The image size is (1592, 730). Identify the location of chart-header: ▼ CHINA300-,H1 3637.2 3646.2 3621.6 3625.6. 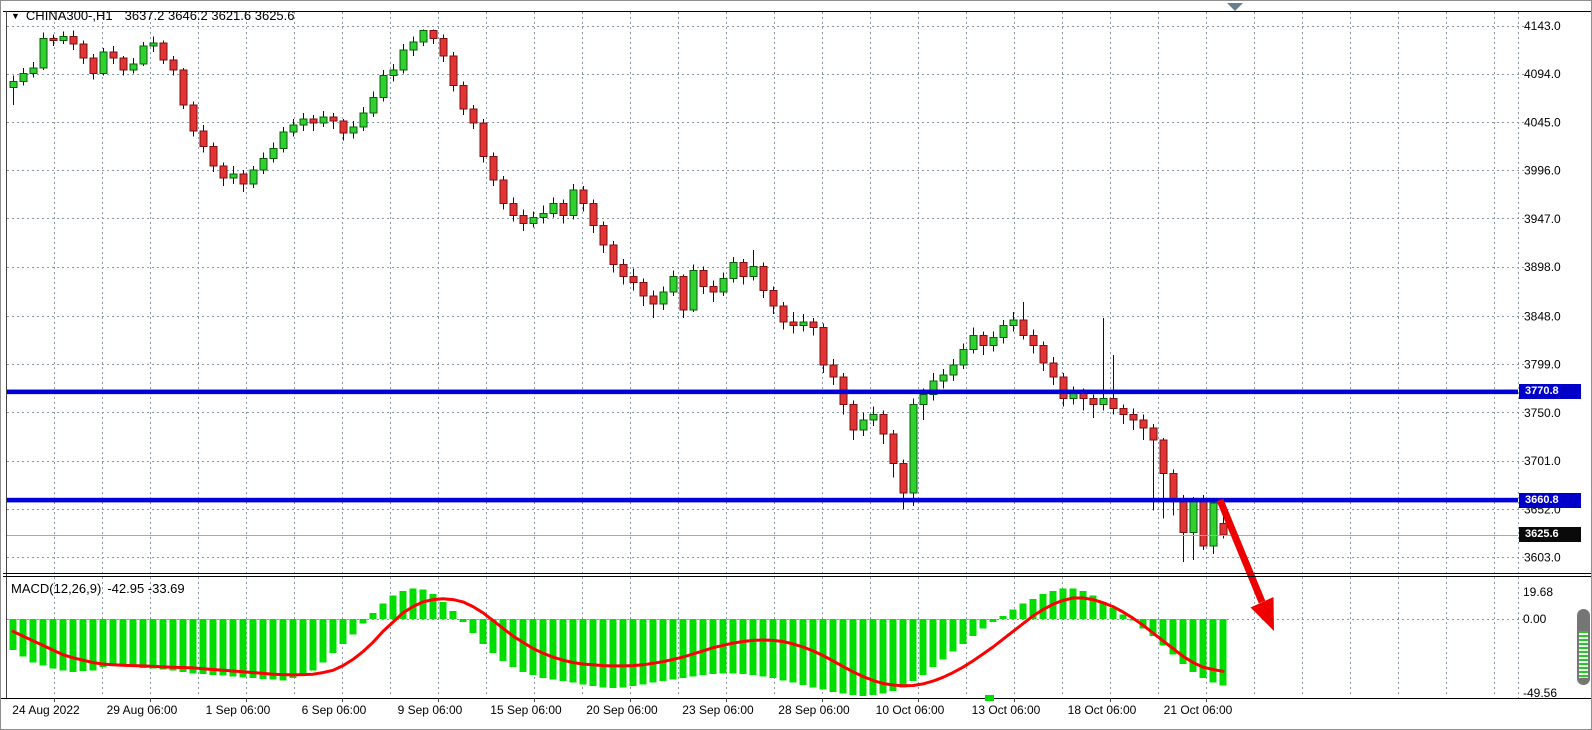
(153, 15).